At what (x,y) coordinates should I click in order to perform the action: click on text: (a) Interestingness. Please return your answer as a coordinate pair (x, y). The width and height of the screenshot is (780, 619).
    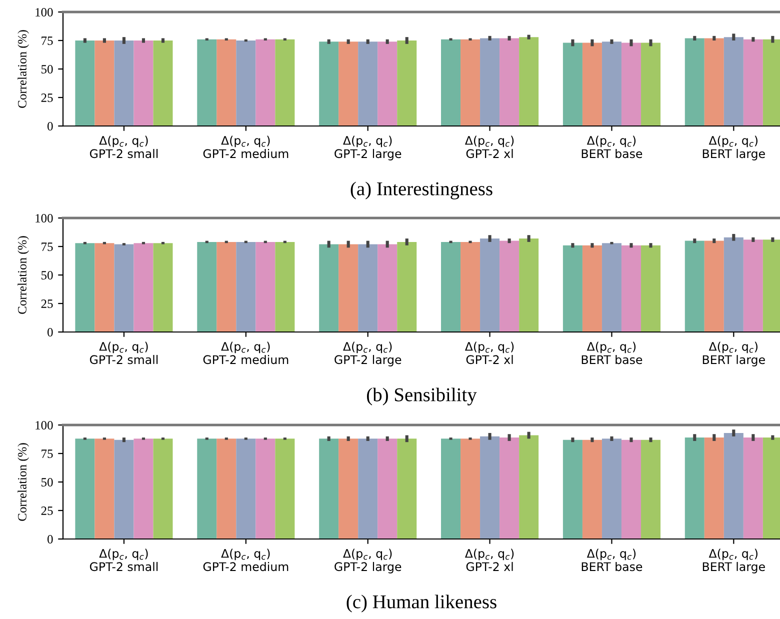
    Looking at the image, I should click on (421, 191).